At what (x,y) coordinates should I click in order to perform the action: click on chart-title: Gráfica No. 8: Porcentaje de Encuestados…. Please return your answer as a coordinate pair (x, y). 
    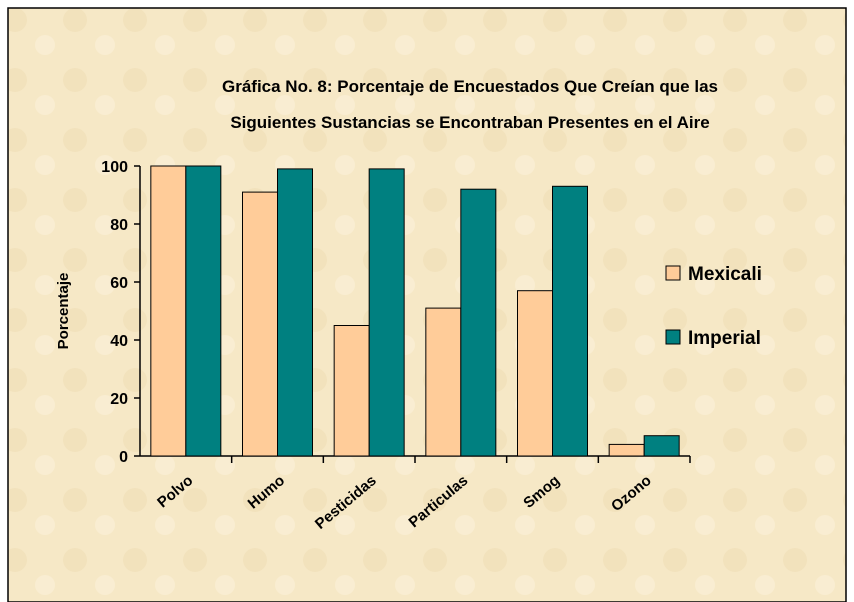
    Looking at the image, I should click on (470, 86).